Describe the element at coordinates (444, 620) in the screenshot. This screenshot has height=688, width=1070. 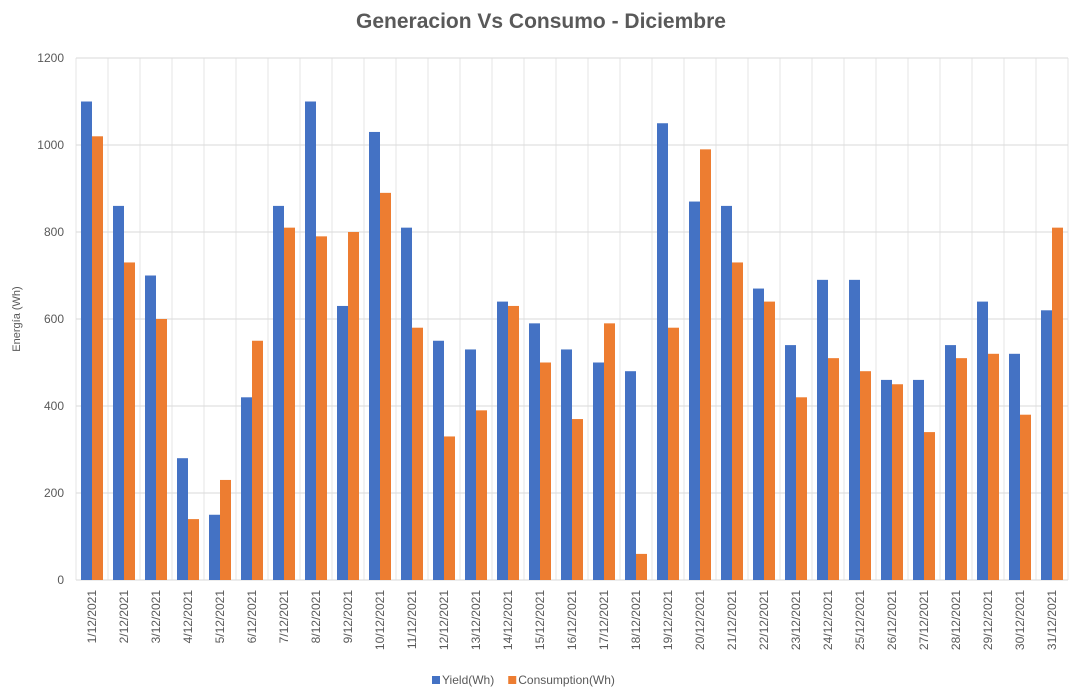
I see `x-tick-label: 12/12/2021` at that location.